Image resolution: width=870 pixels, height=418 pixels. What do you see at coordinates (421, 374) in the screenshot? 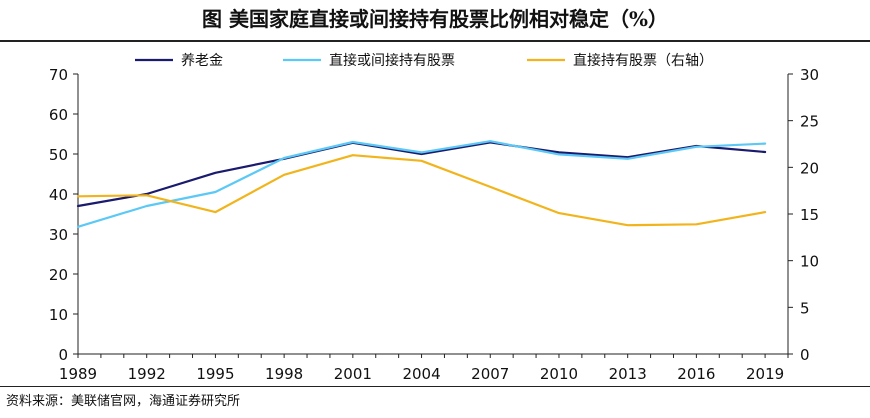
I see `x-tick-label: 2004` at bounding box center [421, 374].